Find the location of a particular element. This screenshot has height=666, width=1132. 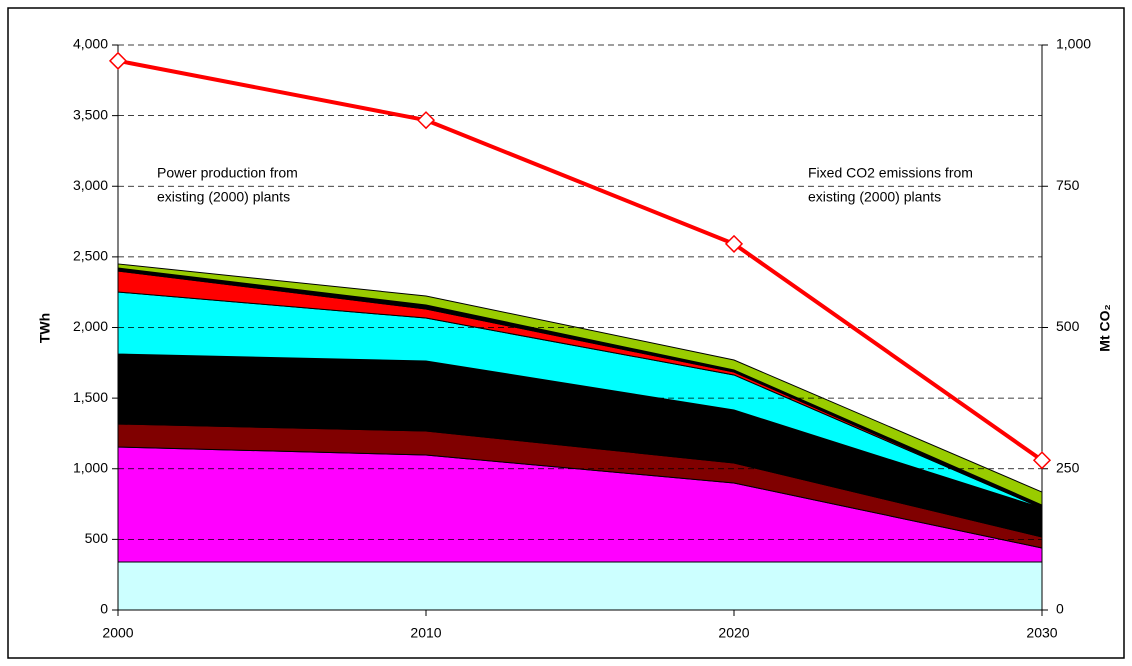

y-tick-label: 500 is located at coordinates (97, 538).